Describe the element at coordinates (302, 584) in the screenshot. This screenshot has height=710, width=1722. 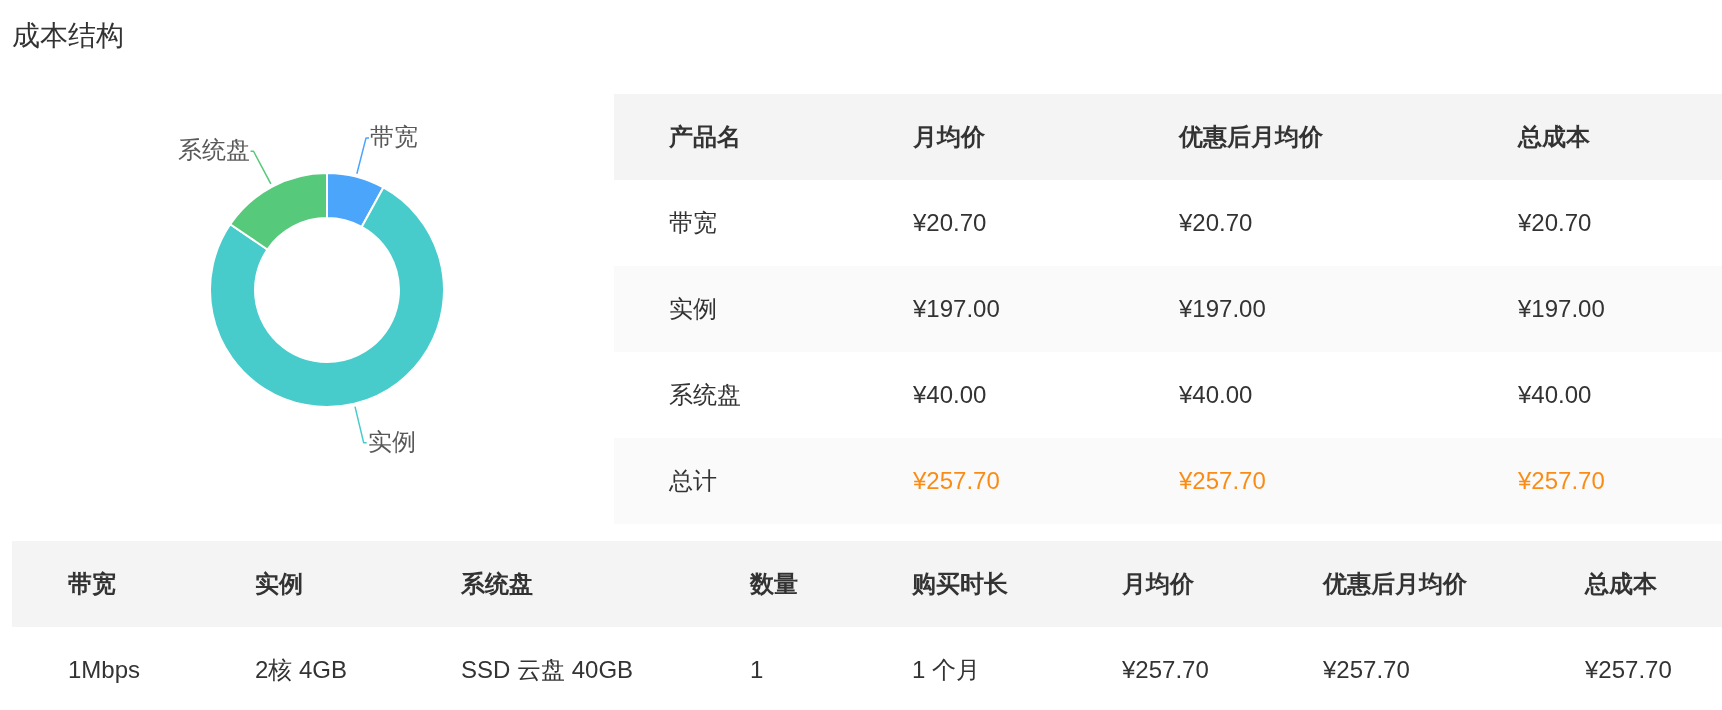
I see `category-label: 实例` at that location.